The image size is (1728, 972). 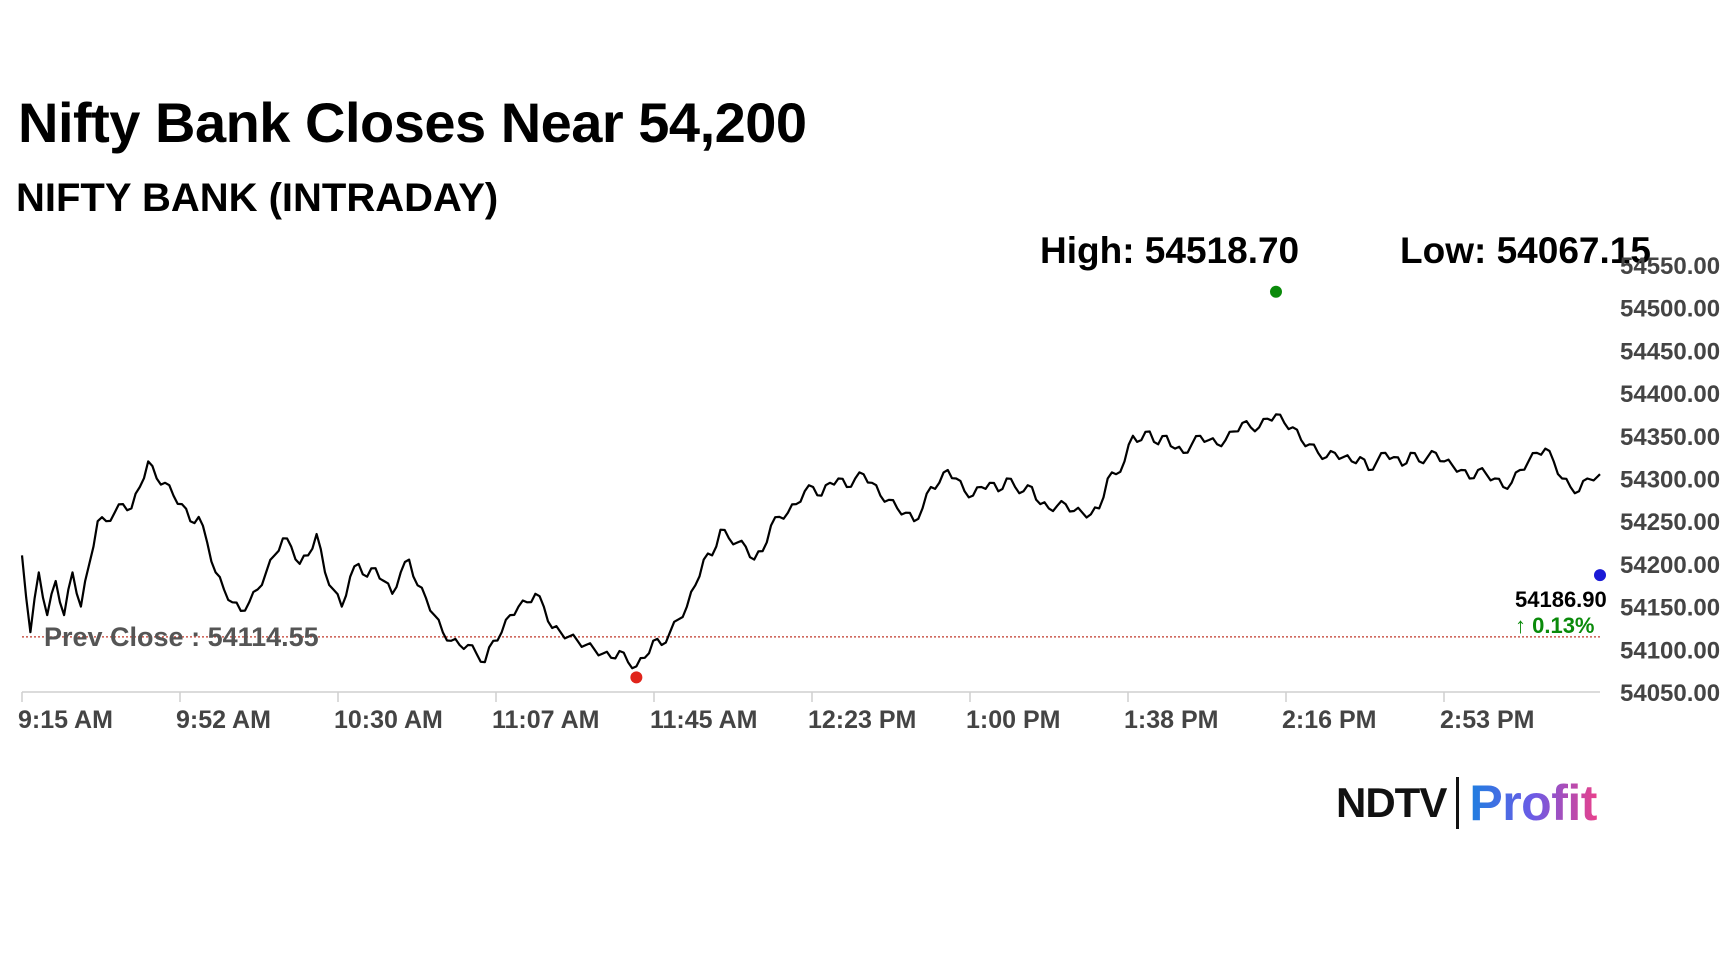 What do you see at coordinates (1275, 291) in the screenshot?
I see `high-marker` at bounding box center [1275, 291].